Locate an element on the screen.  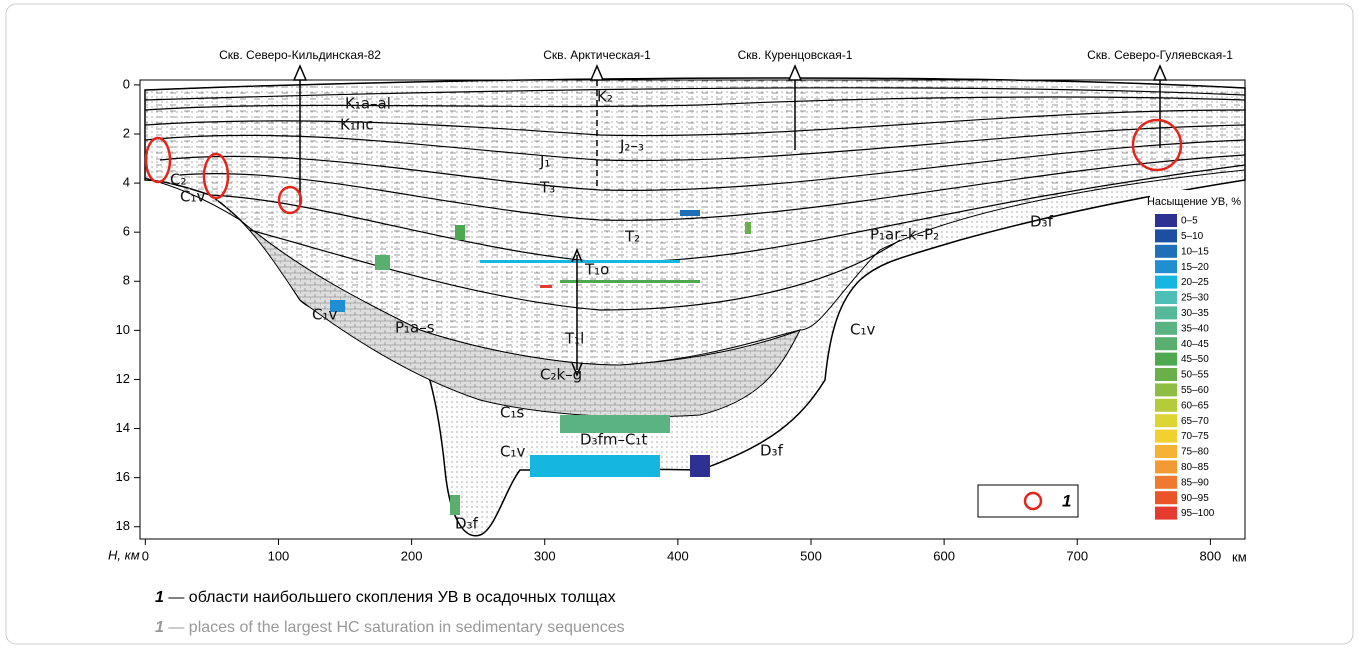
x-tick-label: 100 is located at coordinates (279, 555).